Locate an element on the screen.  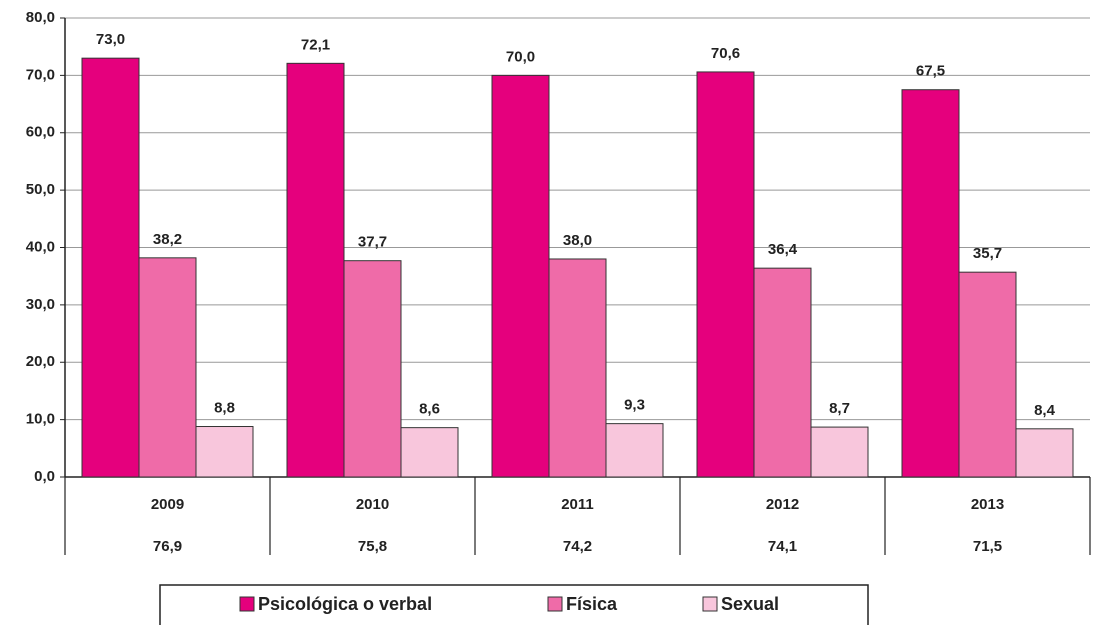
legend-label: Física is located at coordinates (592, 604).